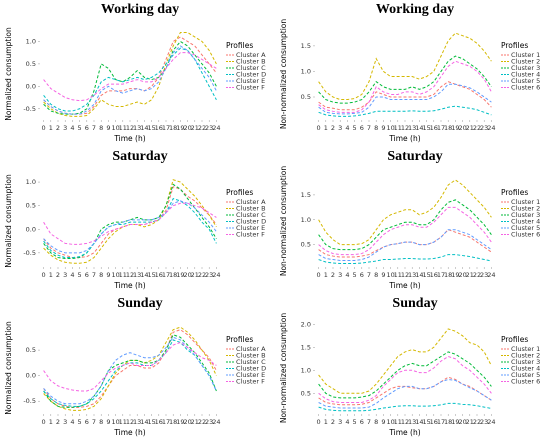  I want to click on legend-label: Cluster E, so click(250, 375).